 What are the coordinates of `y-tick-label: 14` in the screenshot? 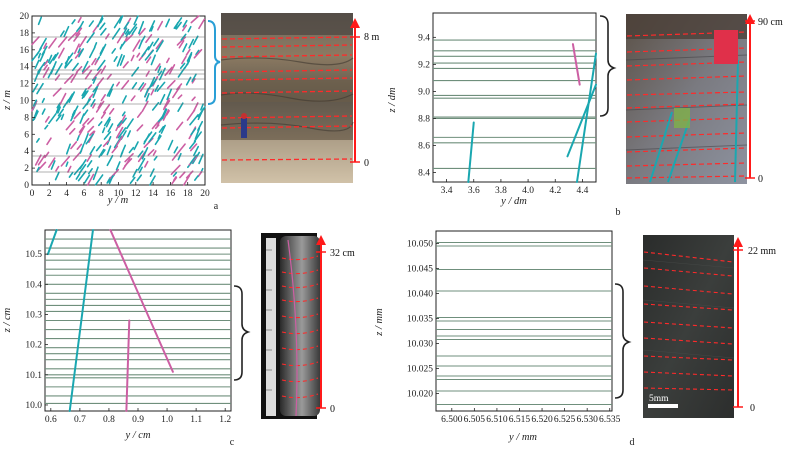 It's located at (25, 68).